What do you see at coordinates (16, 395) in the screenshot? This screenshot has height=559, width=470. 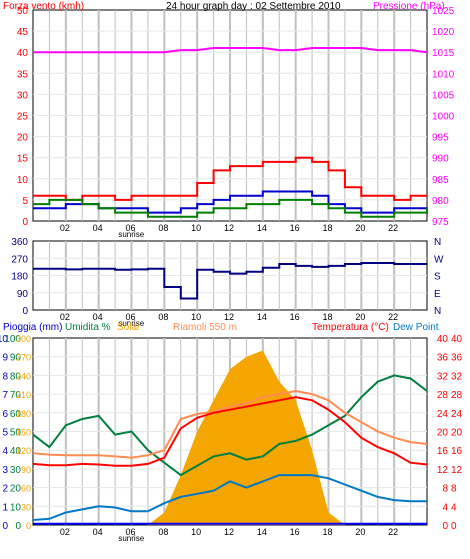 I see `humidity-y-tick: 70` at bounding box center [16, 395].